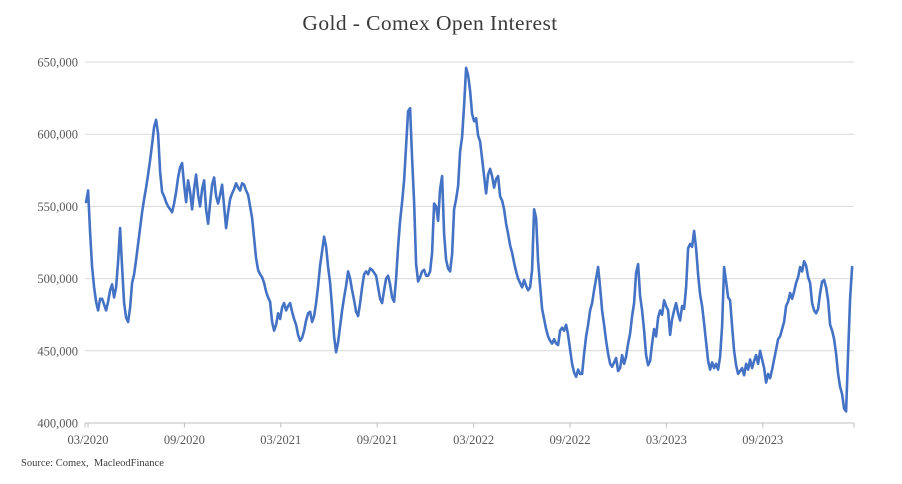  Describe the element at coordinates (92, 463) in the screenshot. I see `source-note: Source: Comex, MacleodFinance` at that location.